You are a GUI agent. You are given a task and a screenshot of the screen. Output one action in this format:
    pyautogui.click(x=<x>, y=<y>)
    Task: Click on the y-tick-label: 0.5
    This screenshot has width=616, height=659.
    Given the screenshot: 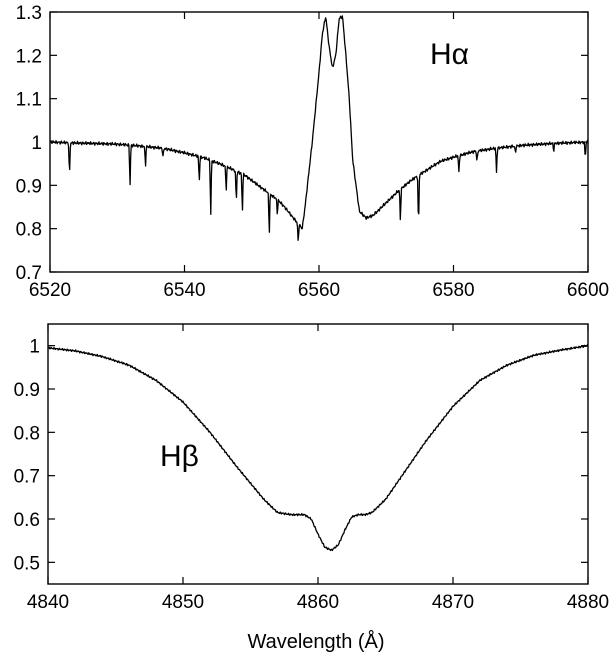 What is the action you would take?
    pyautogui.click(x=27, y=563)
    